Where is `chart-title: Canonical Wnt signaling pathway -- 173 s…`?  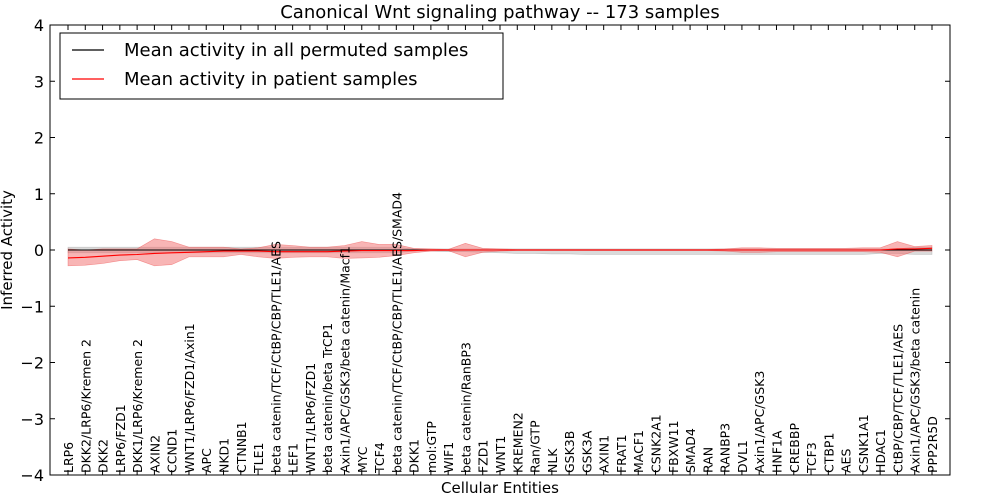
chart-title: Canonical Wnt signaling pathway -- 173 s… is located at coordinates (500, 12).